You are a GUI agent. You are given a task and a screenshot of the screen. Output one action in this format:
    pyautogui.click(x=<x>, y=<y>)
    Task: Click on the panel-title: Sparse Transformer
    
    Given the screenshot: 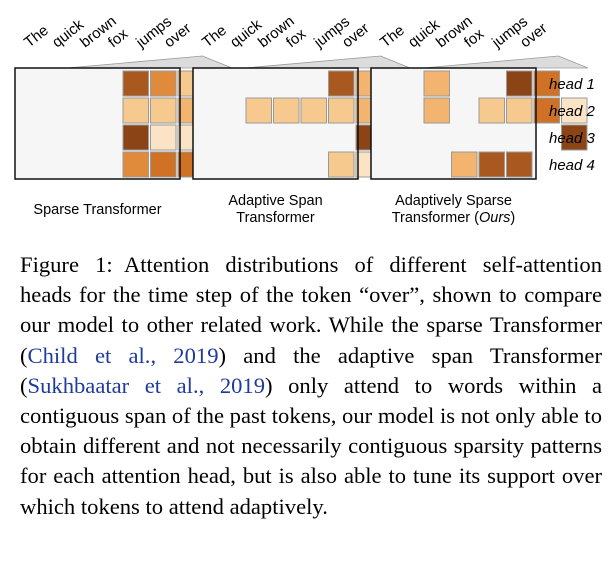 What is the action you would take?
    pyautogui.click(x=97, y=210)
    